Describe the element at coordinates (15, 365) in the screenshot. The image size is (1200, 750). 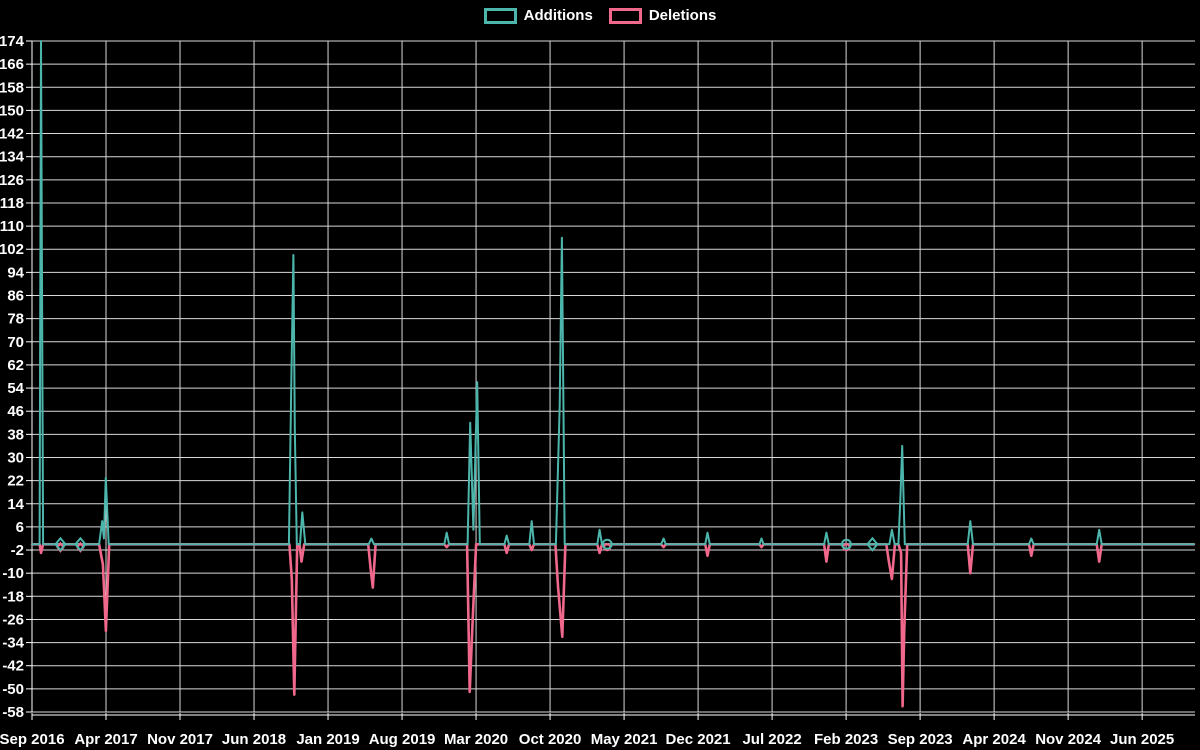
I see `y-tick-label: 62` at that location.